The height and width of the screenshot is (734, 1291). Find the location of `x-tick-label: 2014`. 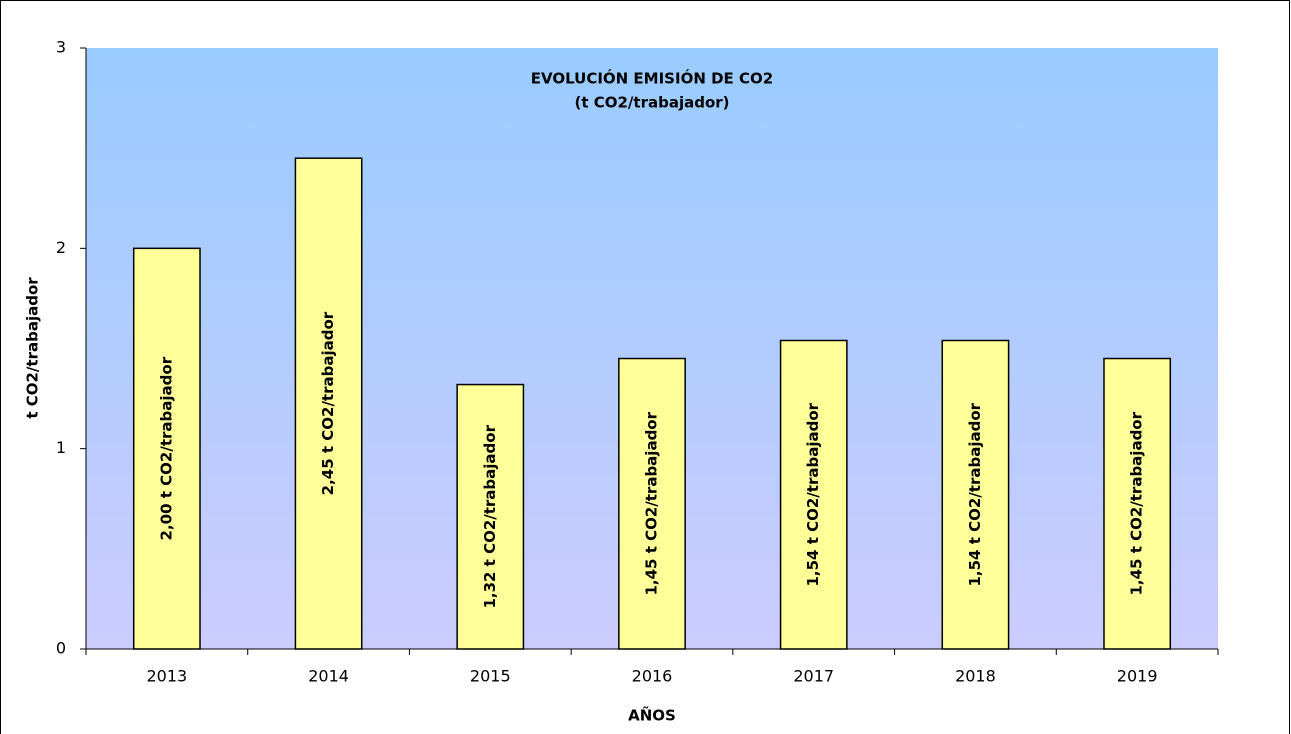

x-tick-label: 2014 is located at coordinates (328, 676).